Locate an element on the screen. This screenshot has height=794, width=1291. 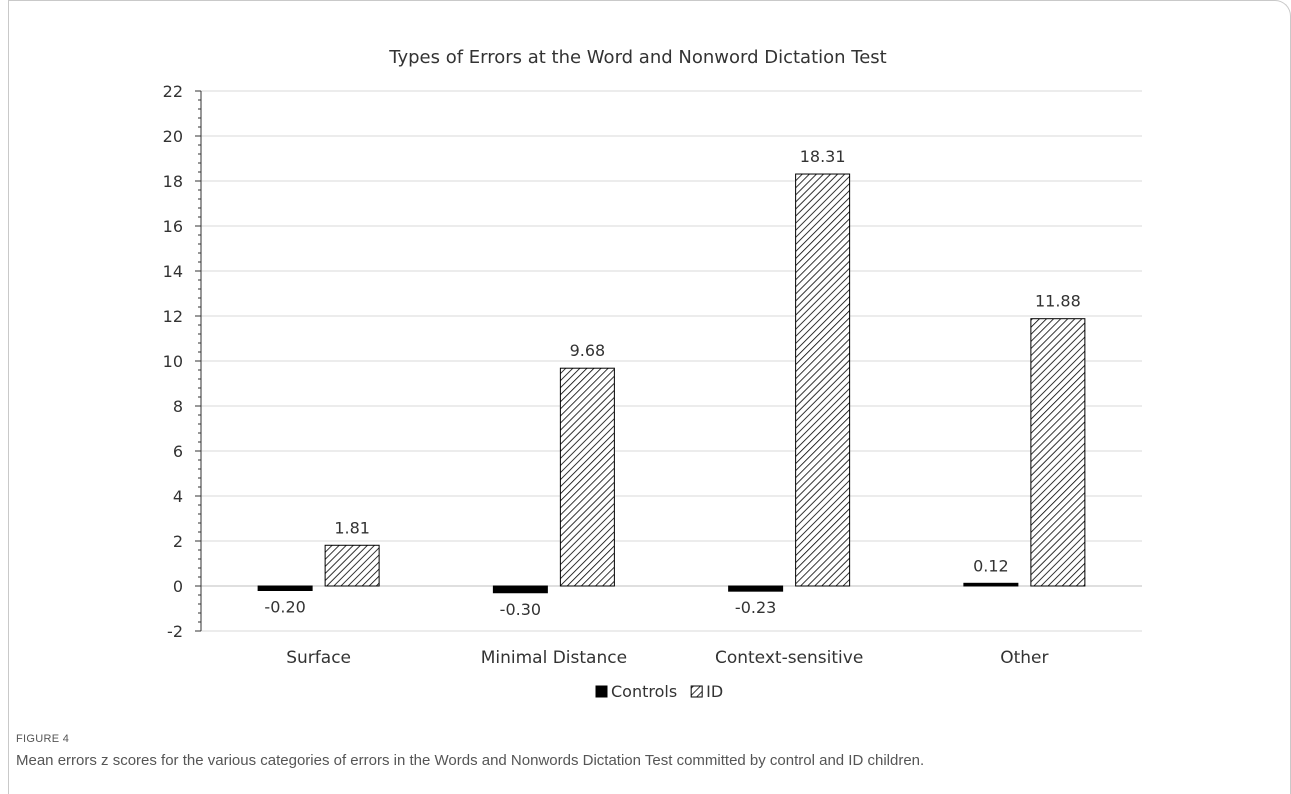
y-tick-label: 14 is located at coordinates (173, 271).